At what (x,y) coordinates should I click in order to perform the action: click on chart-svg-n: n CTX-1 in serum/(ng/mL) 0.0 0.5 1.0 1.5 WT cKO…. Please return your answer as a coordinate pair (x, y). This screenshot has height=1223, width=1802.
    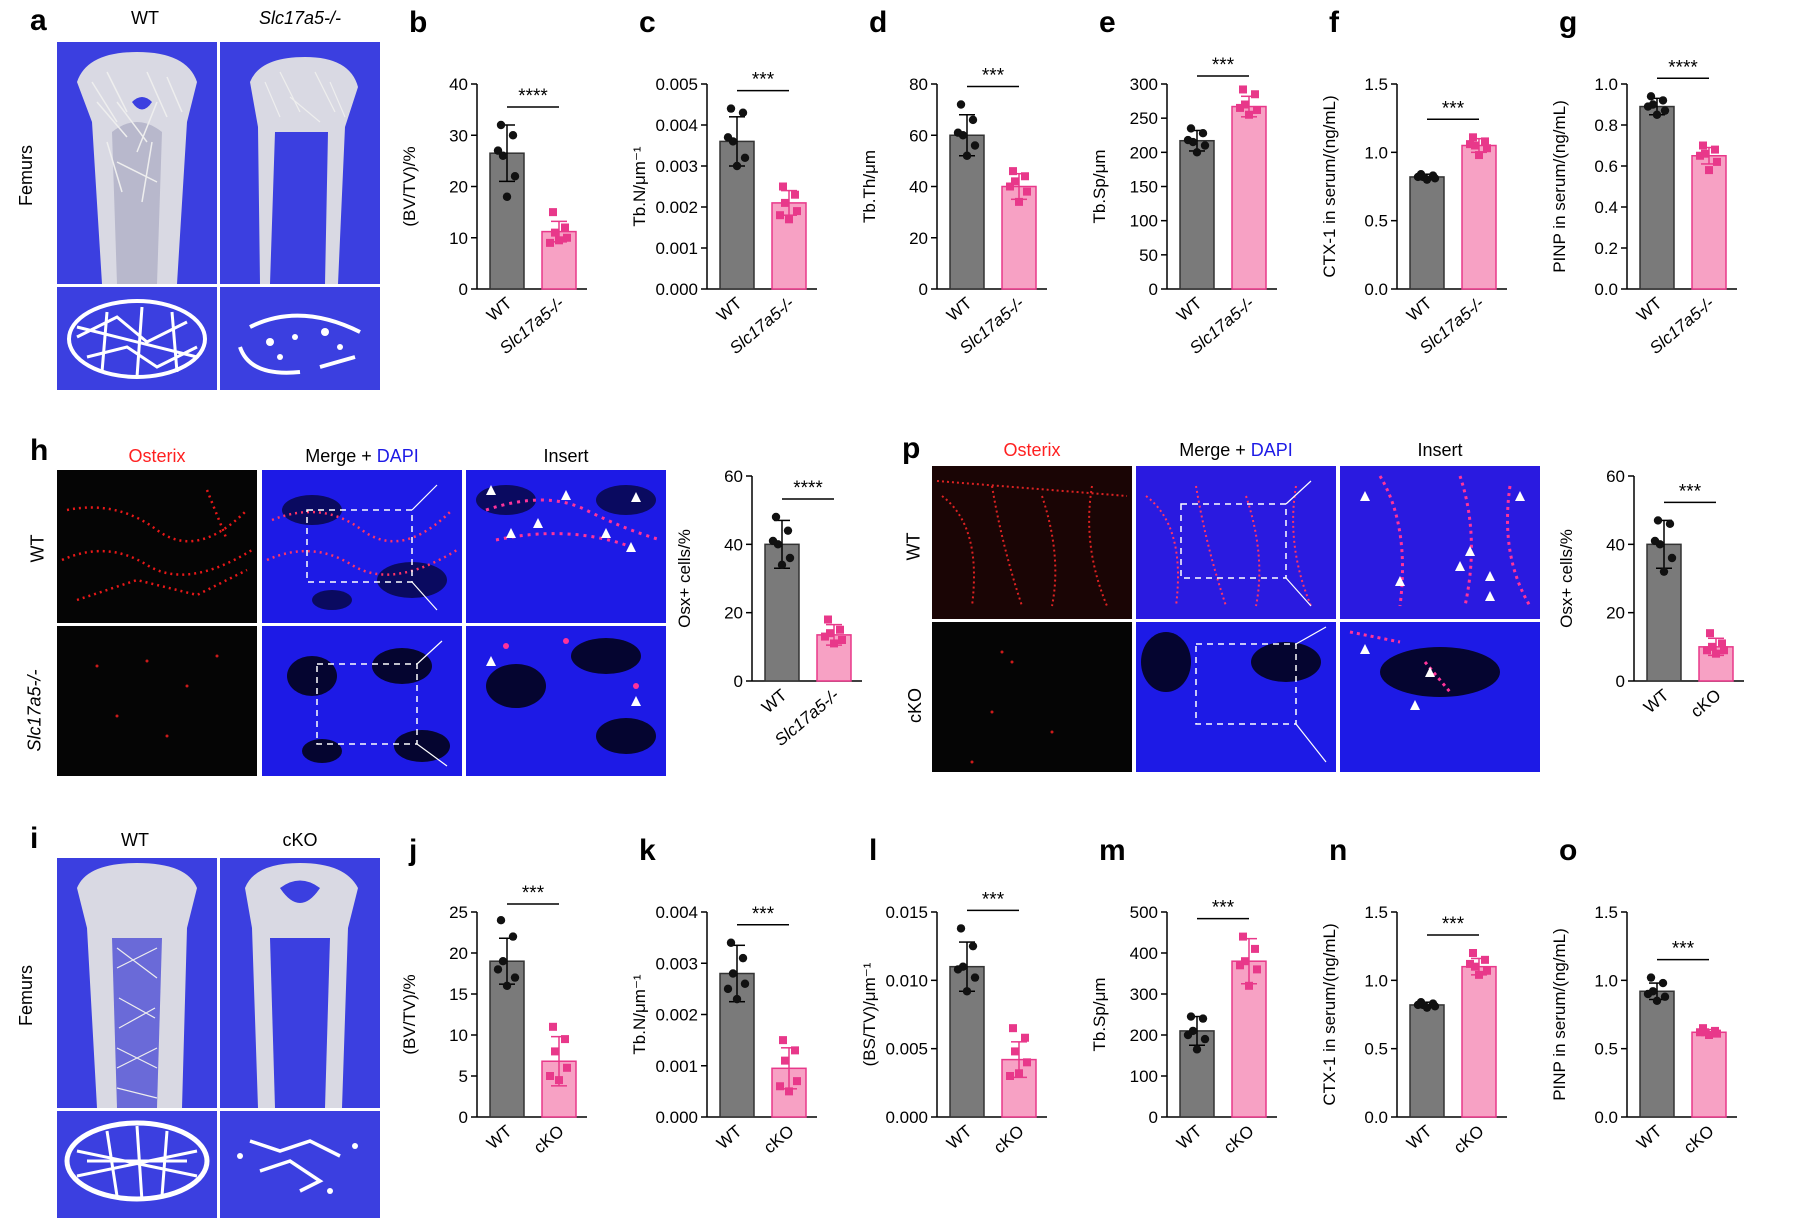
    Looking at the image, I should click on (1413, 995).